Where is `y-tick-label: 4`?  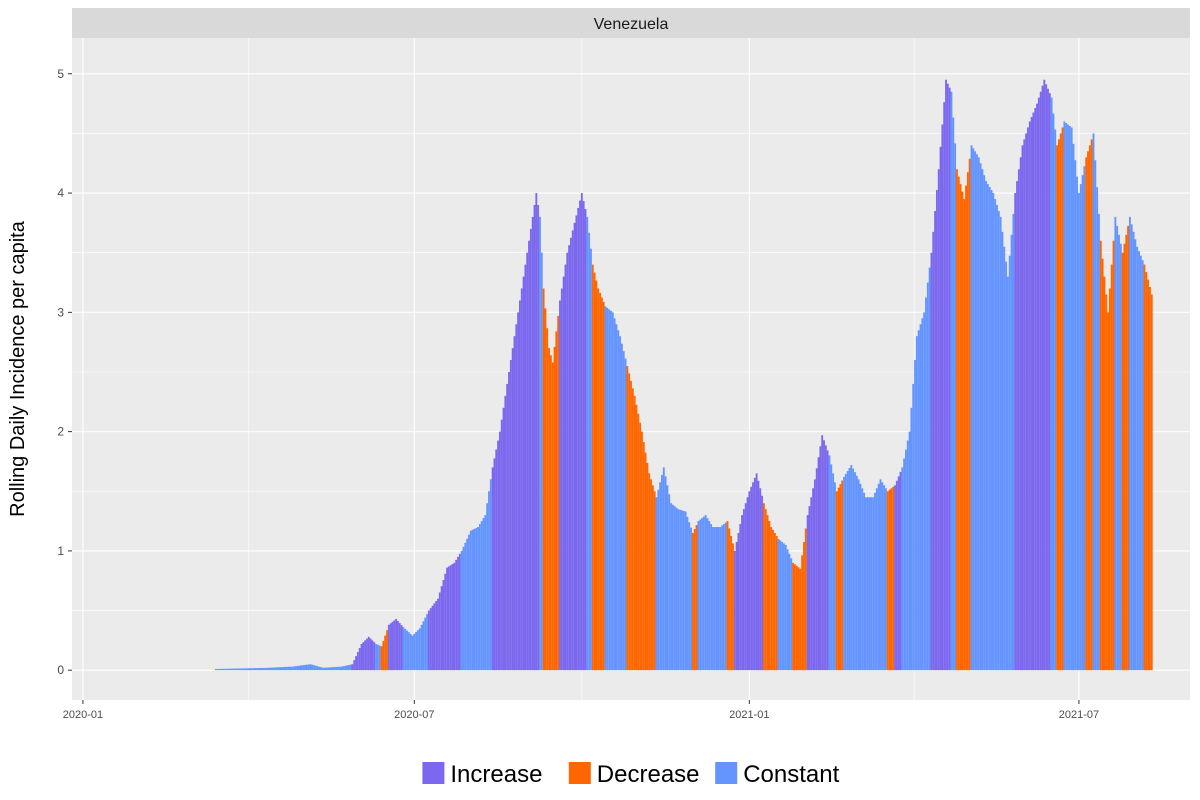 y-tick-label: 4 is located at coordinates (60, 193).